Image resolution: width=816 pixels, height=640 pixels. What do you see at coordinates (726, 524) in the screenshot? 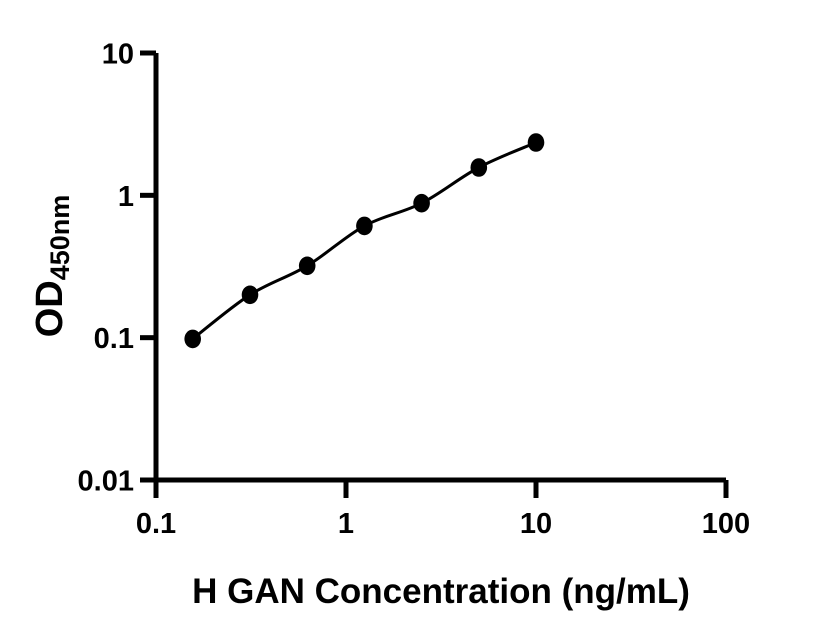
I see `x-tick-label: 100` at bounding box center [726, 524].